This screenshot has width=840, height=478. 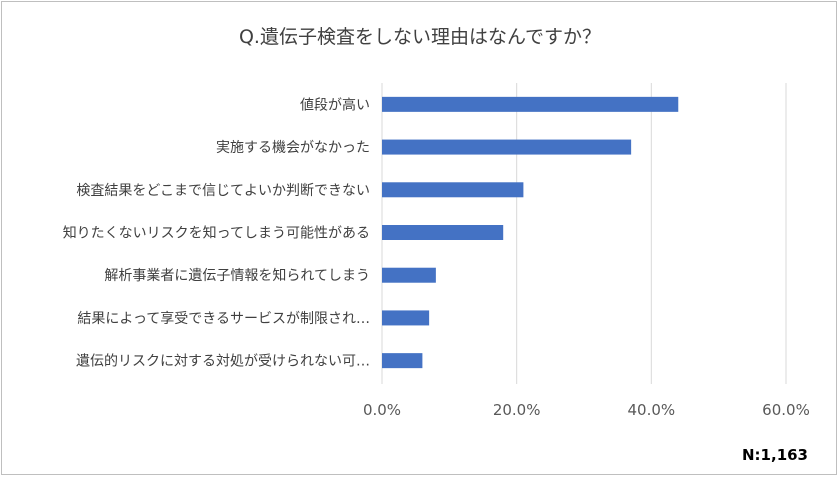 What do you see at coordinates (786, 410) in the screenshot?
I see `x-tick-label: 60.0%` at bounding box center [786, 410].